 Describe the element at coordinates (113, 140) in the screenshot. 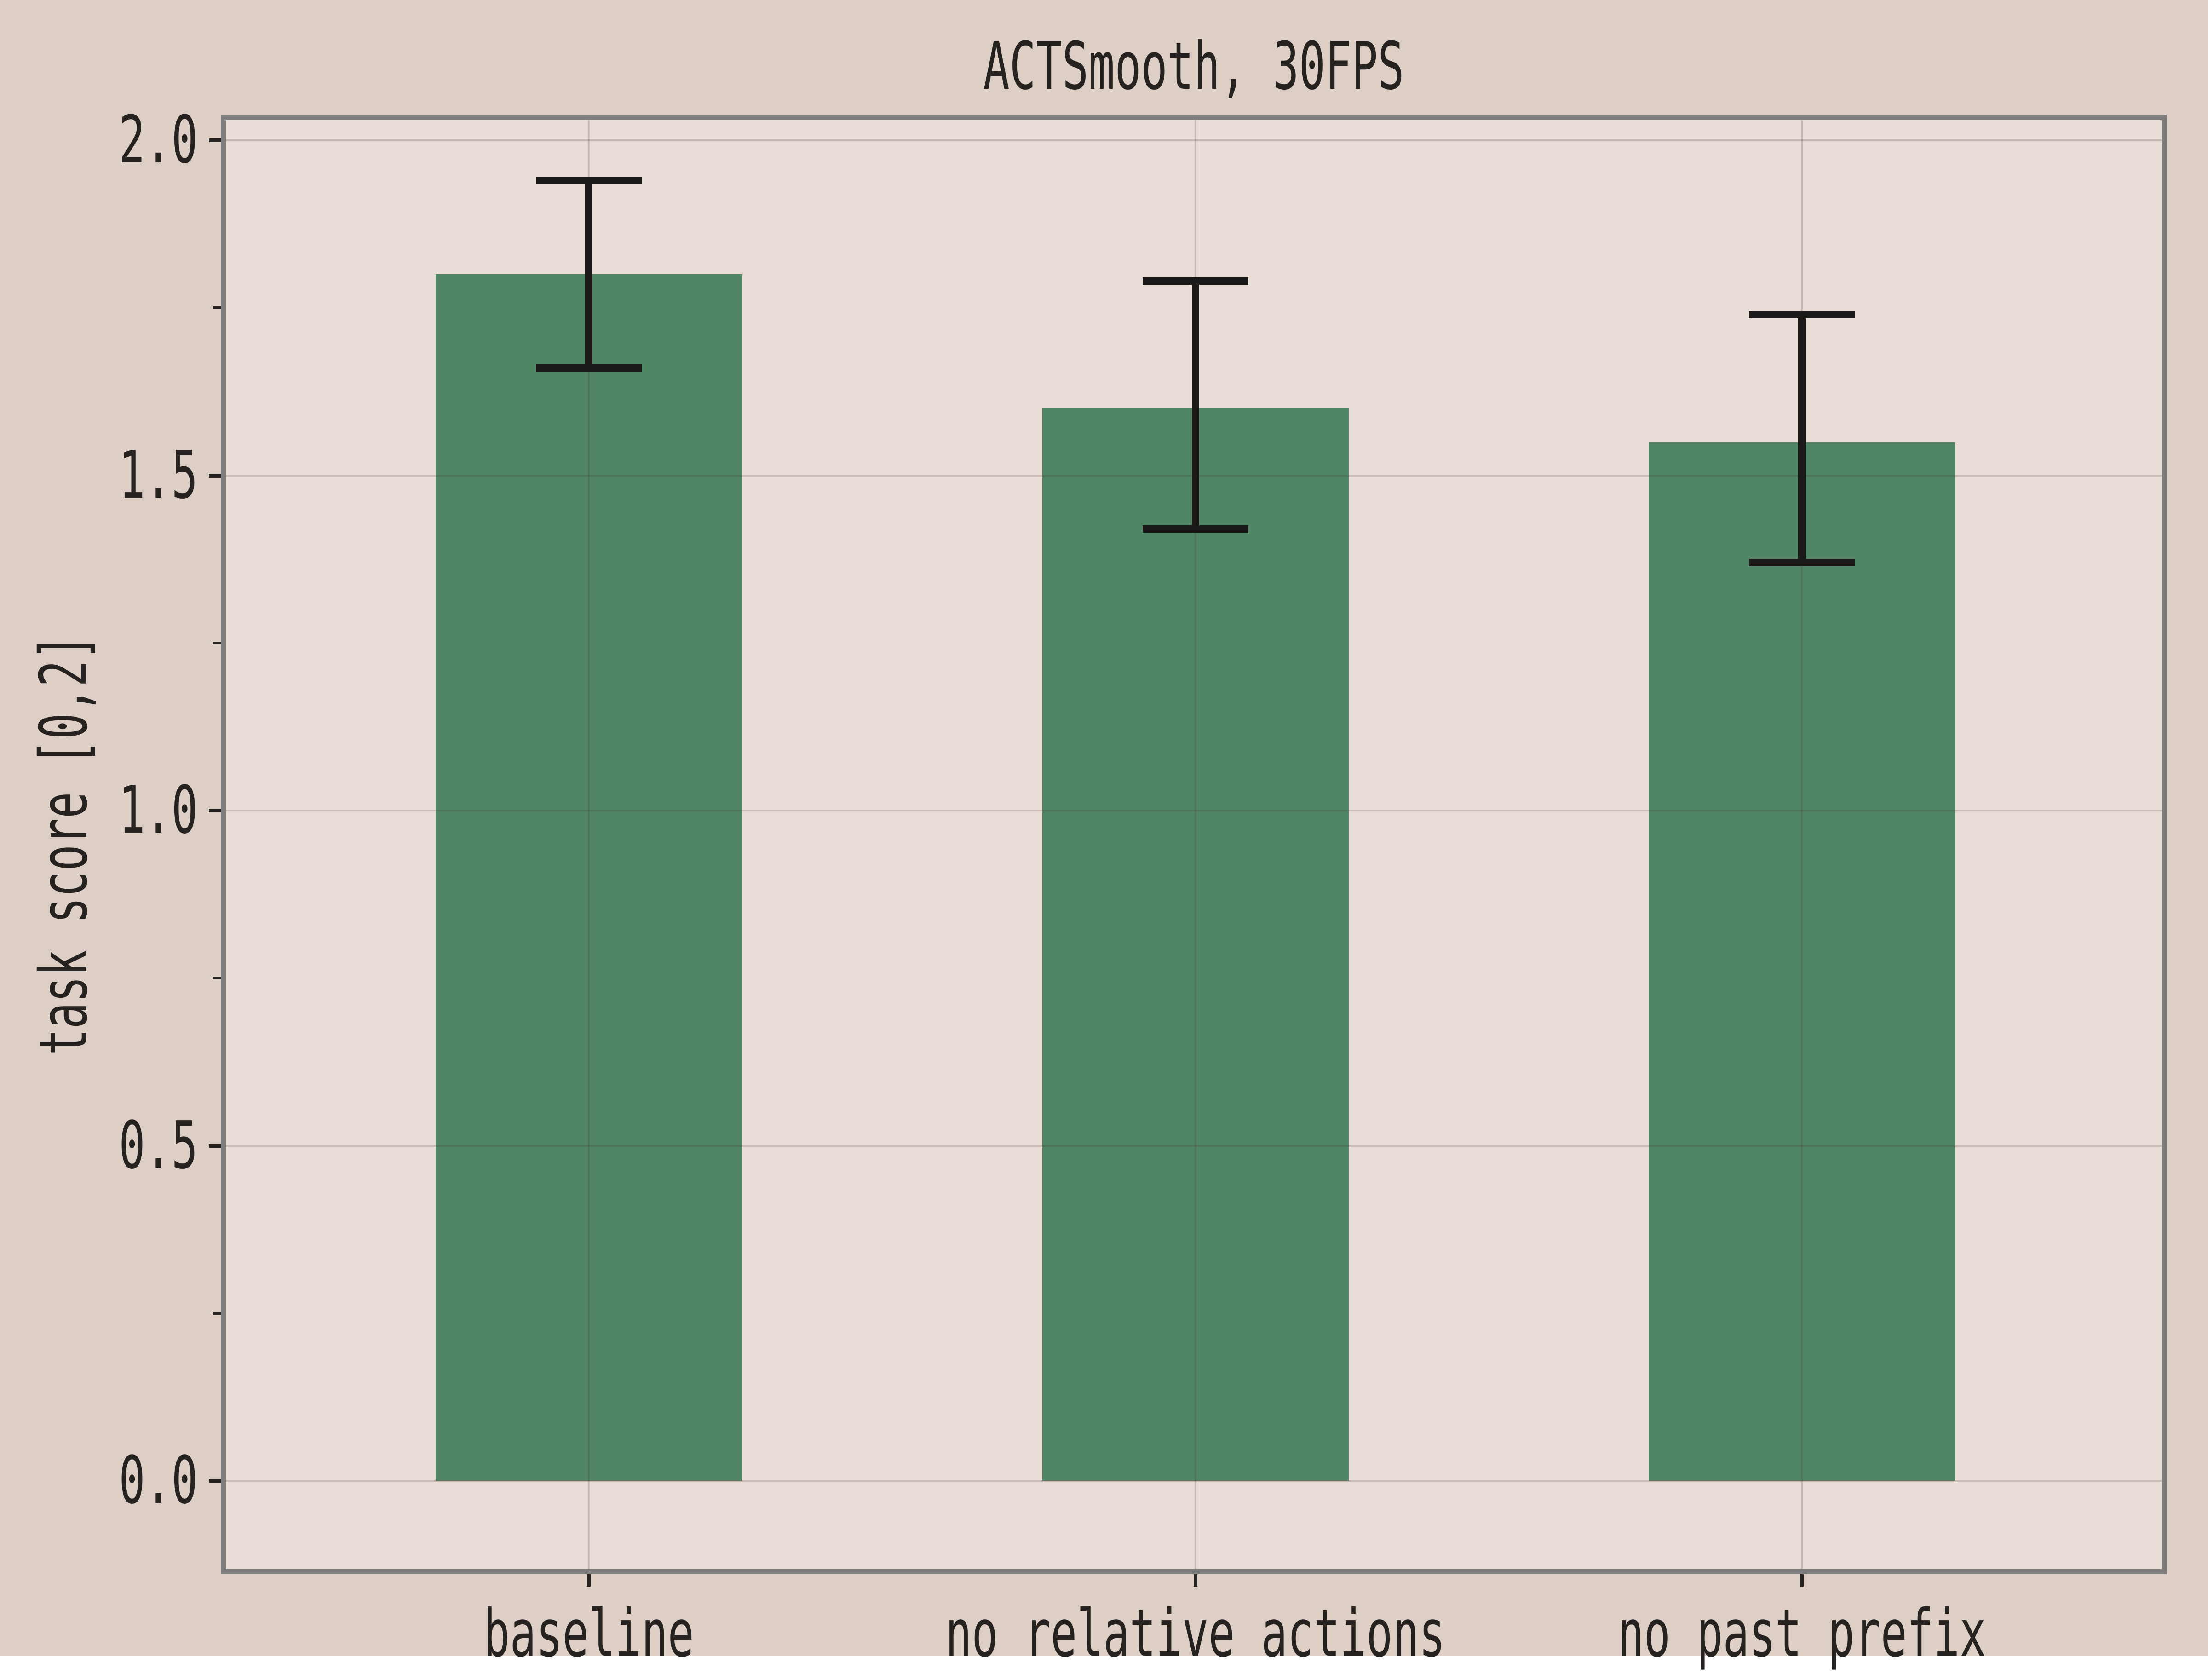

I see `y-tick-label: 2.0` at that location.